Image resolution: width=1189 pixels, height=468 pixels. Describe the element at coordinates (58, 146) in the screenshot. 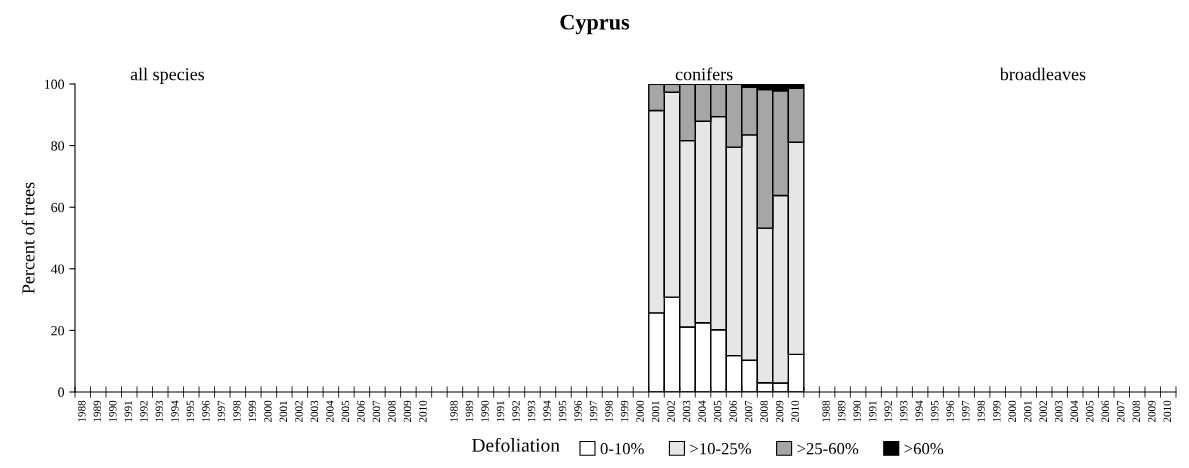

I see `y-tick-label: 80` at that location.